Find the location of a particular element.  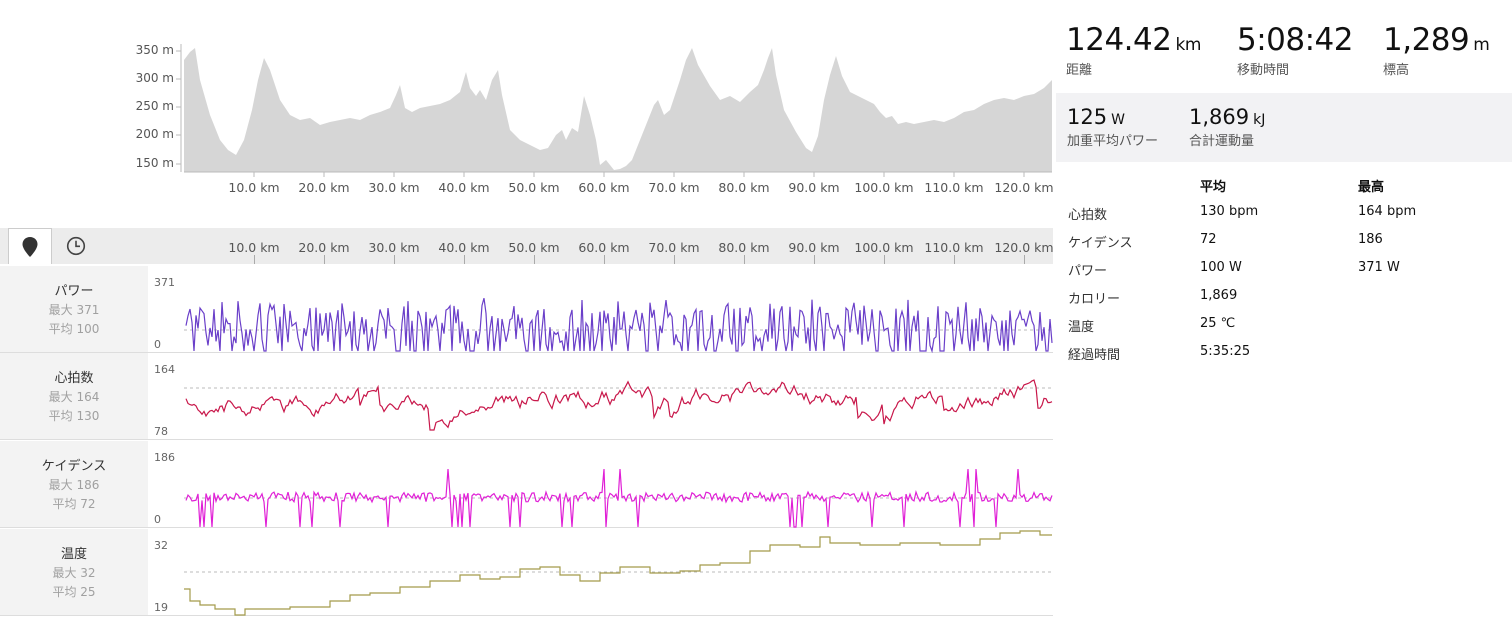

row-avg: 100 W is located at coordinates (1221, 267).